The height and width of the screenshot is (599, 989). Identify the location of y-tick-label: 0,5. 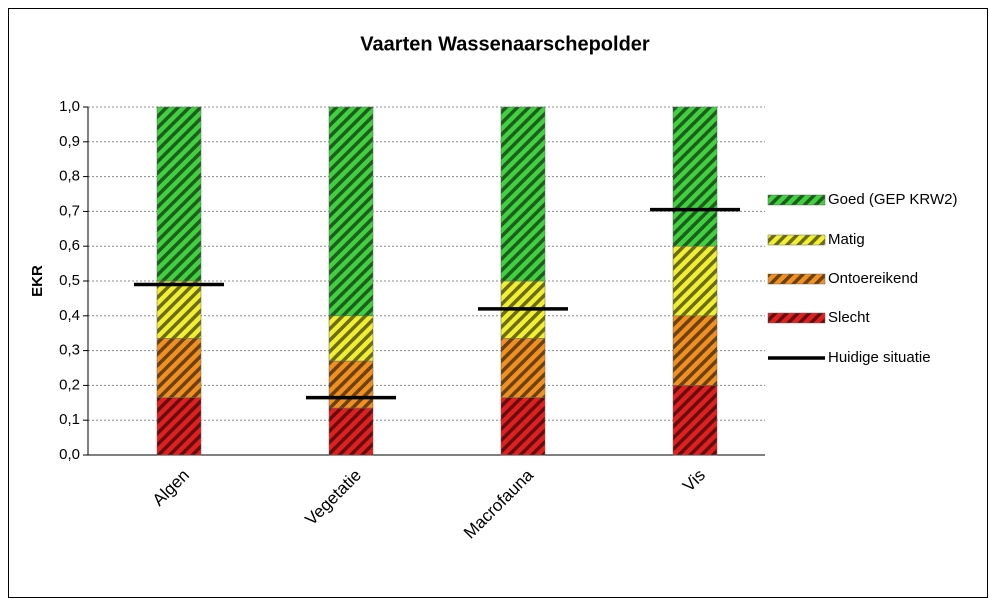
(69, 280).